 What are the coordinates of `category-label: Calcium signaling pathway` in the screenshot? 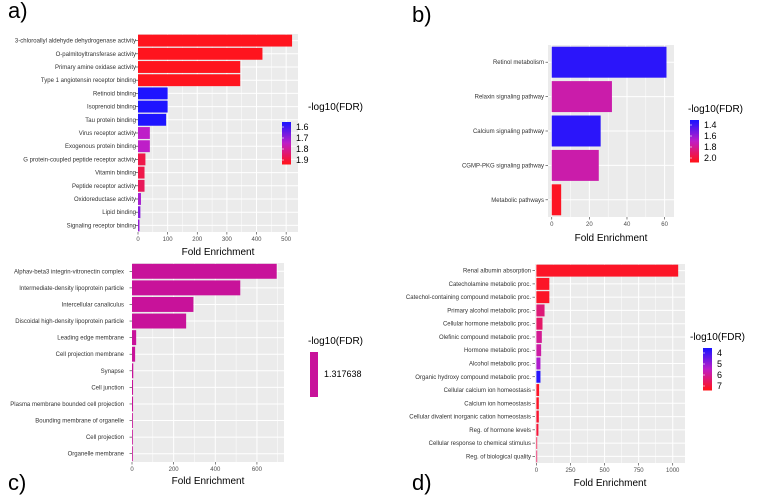 It's located at (508, 132).